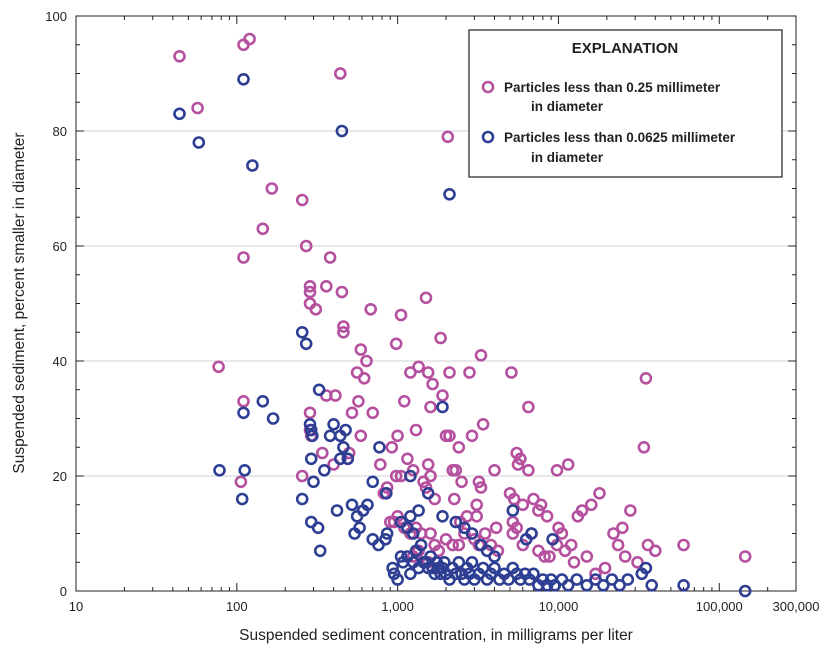 The height and width of the screenshot is (651, 827). What do you see at coordinates (76, 606) in the screenshot?
I see `x-tick-label: 10` at bounding box center [76, 606].